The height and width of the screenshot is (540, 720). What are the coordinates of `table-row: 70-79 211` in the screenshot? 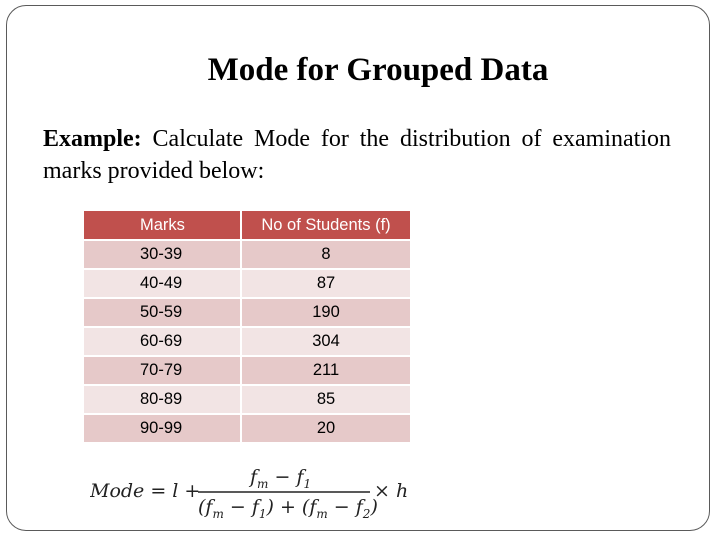 It's located at (247, 371).